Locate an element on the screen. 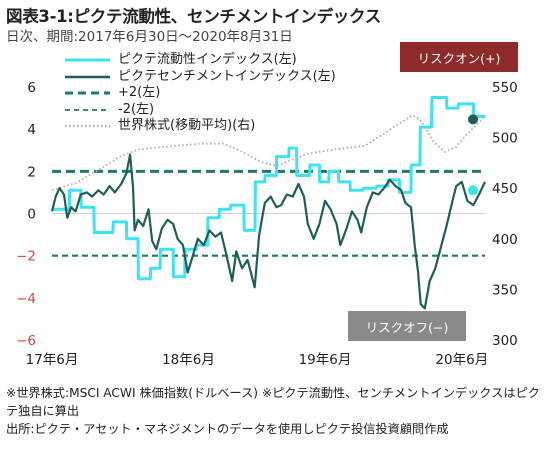 This screenshot has width=550, height=469. left-axis-tick-label: 0 is located at coordinates (31, 215).